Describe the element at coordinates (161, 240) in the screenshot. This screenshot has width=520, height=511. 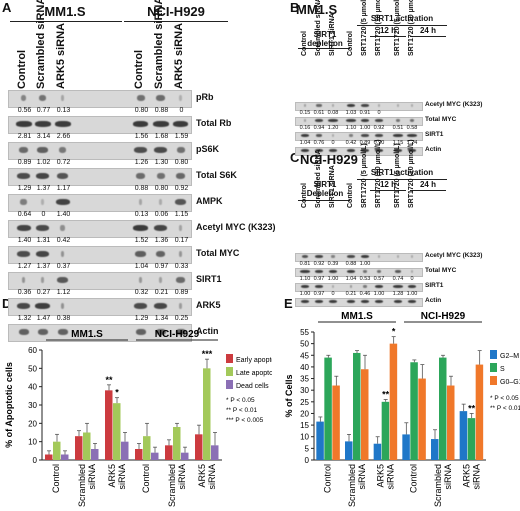
I see `quantification-value: 1.36` at that location.